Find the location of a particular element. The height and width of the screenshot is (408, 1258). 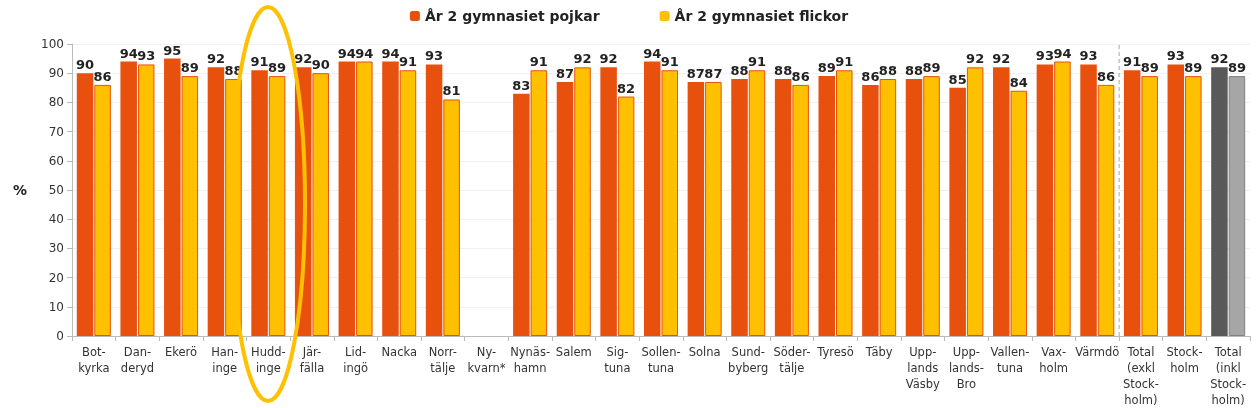

x-tick-label: Jär- fälla is located at coordinates (312, 360).